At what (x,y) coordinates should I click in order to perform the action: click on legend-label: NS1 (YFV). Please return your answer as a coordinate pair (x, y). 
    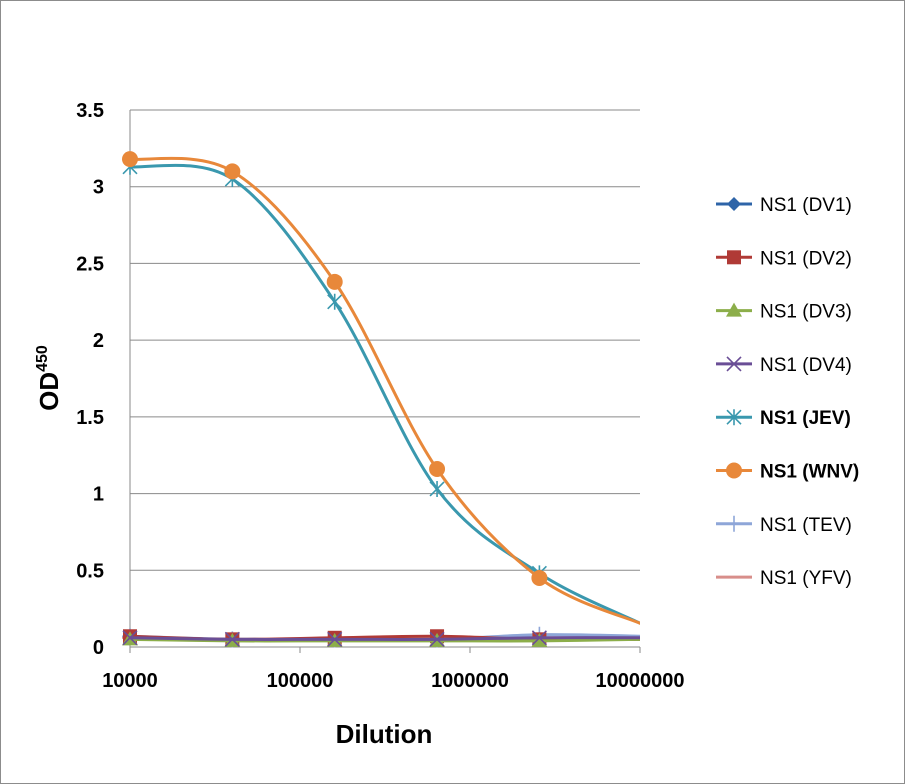
    Looking at the image, I should click on (806, 578).